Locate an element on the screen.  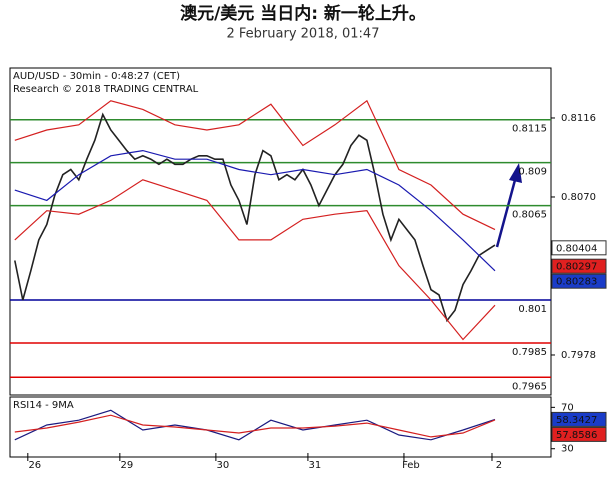
level-label: 0.7985 is located at coordinates (529, 352).